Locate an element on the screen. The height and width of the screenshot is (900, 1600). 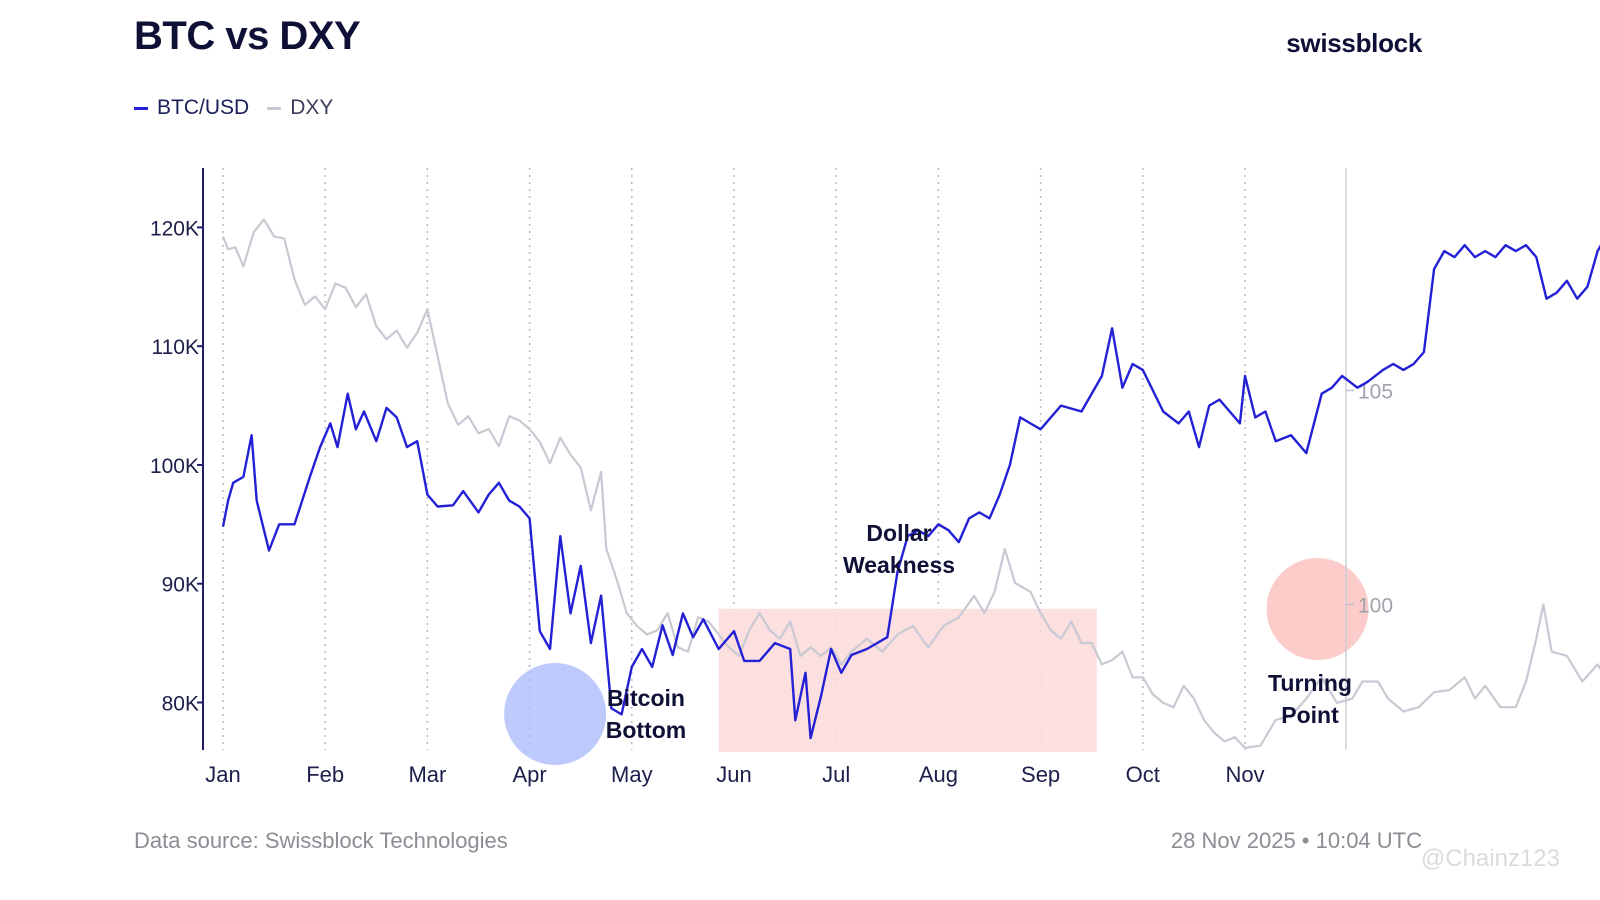
data-source: Data source: Swissblock Technologies is located at coordinates (321, 840).